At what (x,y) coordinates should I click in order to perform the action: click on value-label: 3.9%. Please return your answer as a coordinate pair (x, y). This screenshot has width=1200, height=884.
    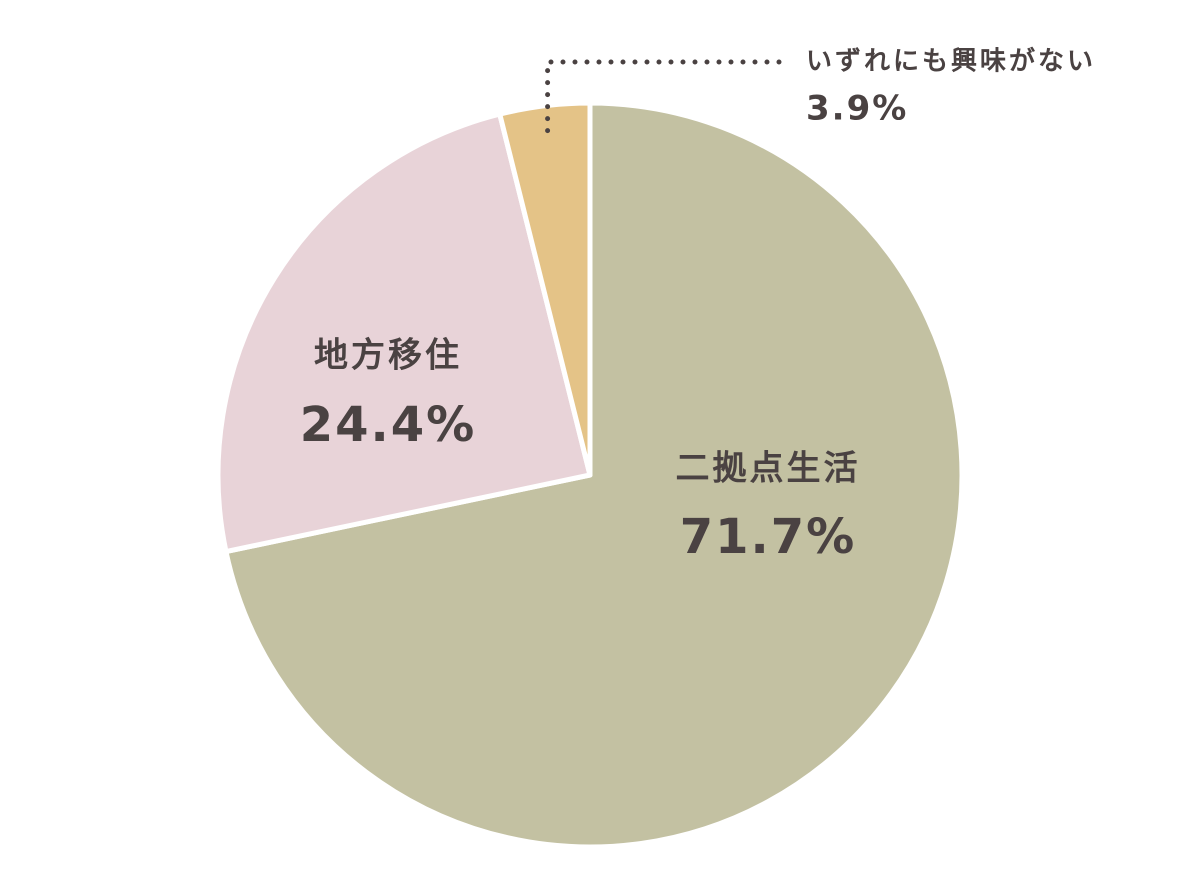
    Looking at the image, I should click on (857, 109).